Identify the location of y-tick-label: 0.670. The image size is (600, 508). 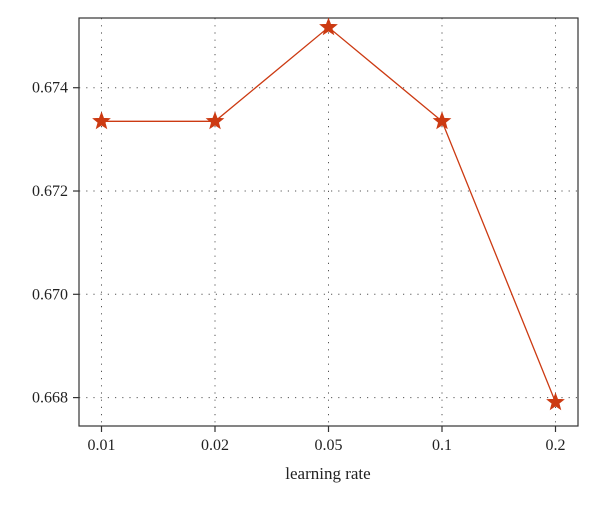
(50, 294).